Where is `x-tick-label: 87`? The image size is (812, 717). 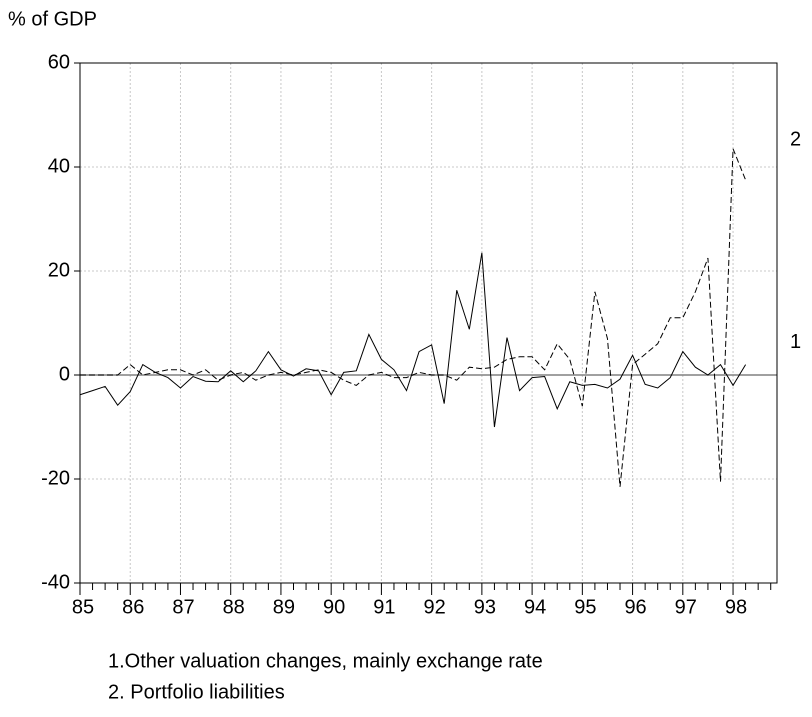
x-tick-label: 87 is located at coordinates (183, 607).